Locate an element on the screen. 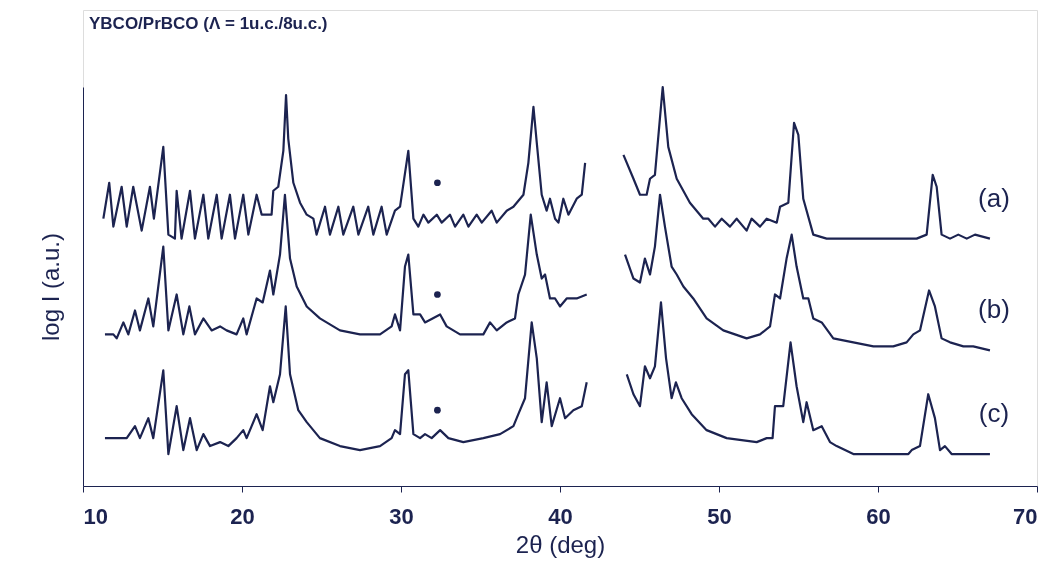  series-label: (a) is located at coordinates (994, 197).